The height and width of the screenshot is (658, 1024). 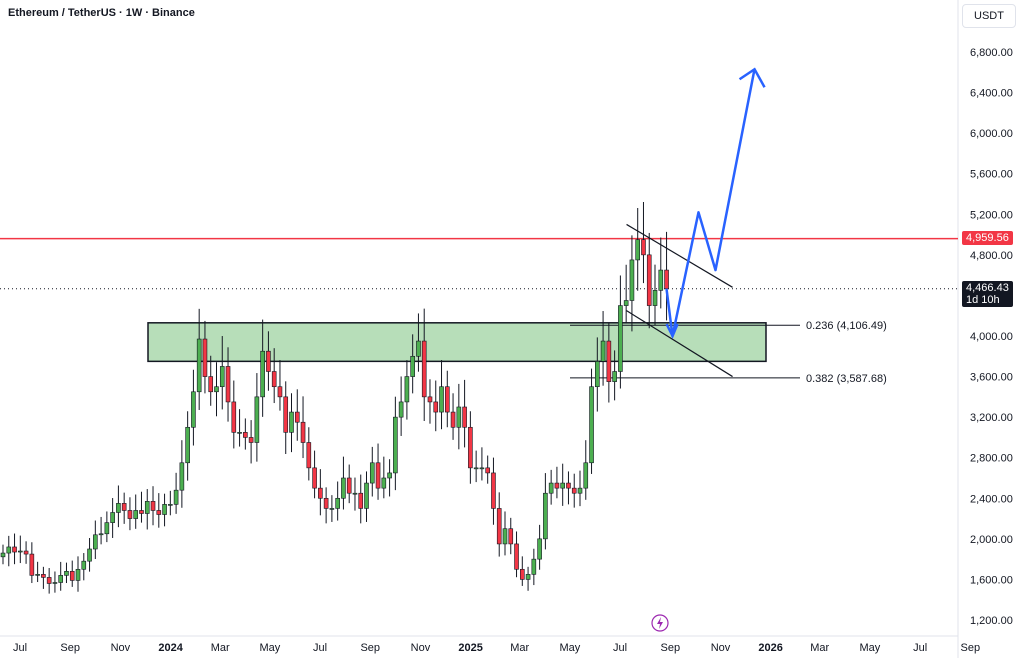 I want to click on price-tick-label: 1,200.00, so click(x=991, y=621).